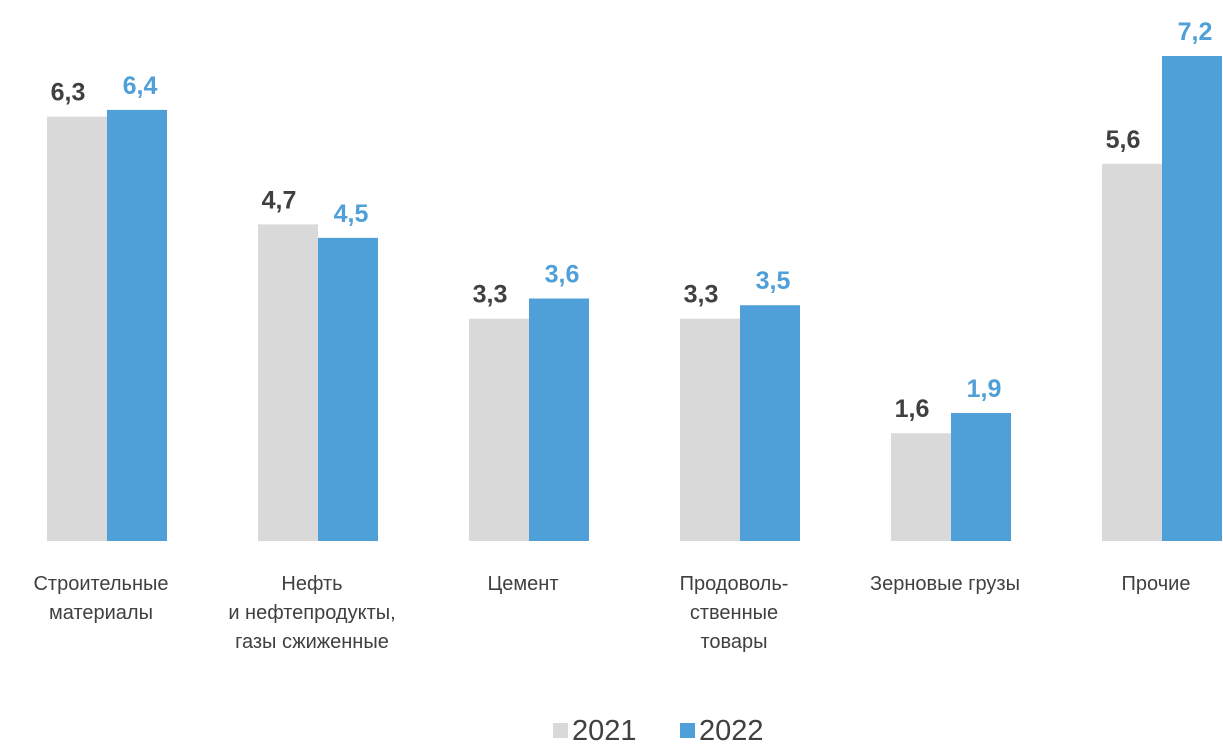  Describe the element at coordinates (734, 613) in the screenshot. I see `category-label-3: ственные` at that location.